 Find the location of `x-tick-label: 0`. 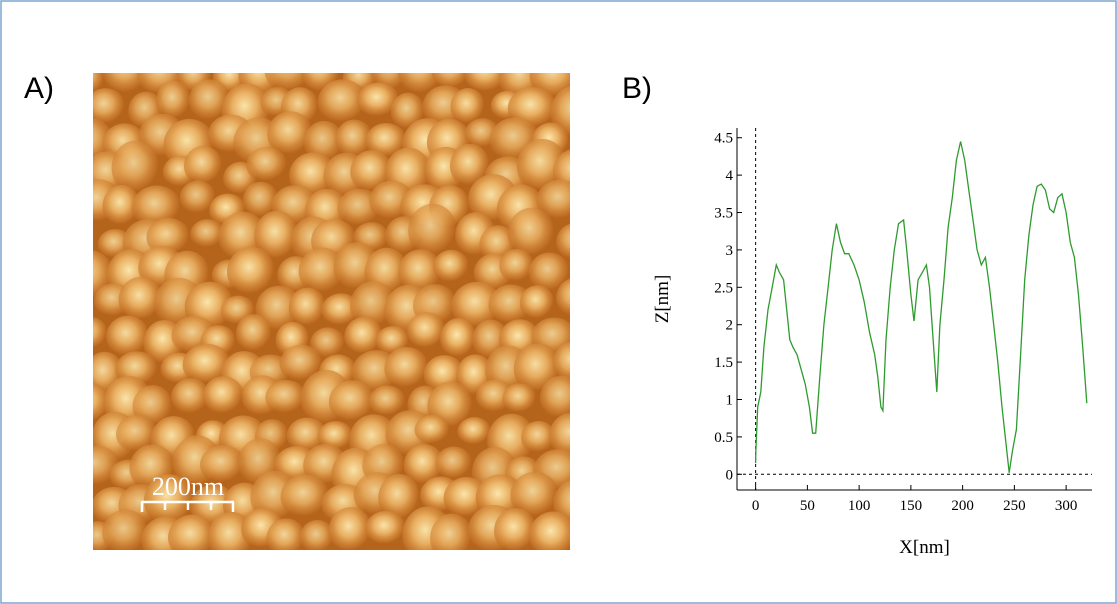

x-tick-label: 0 is located at coordinates (756, 506).